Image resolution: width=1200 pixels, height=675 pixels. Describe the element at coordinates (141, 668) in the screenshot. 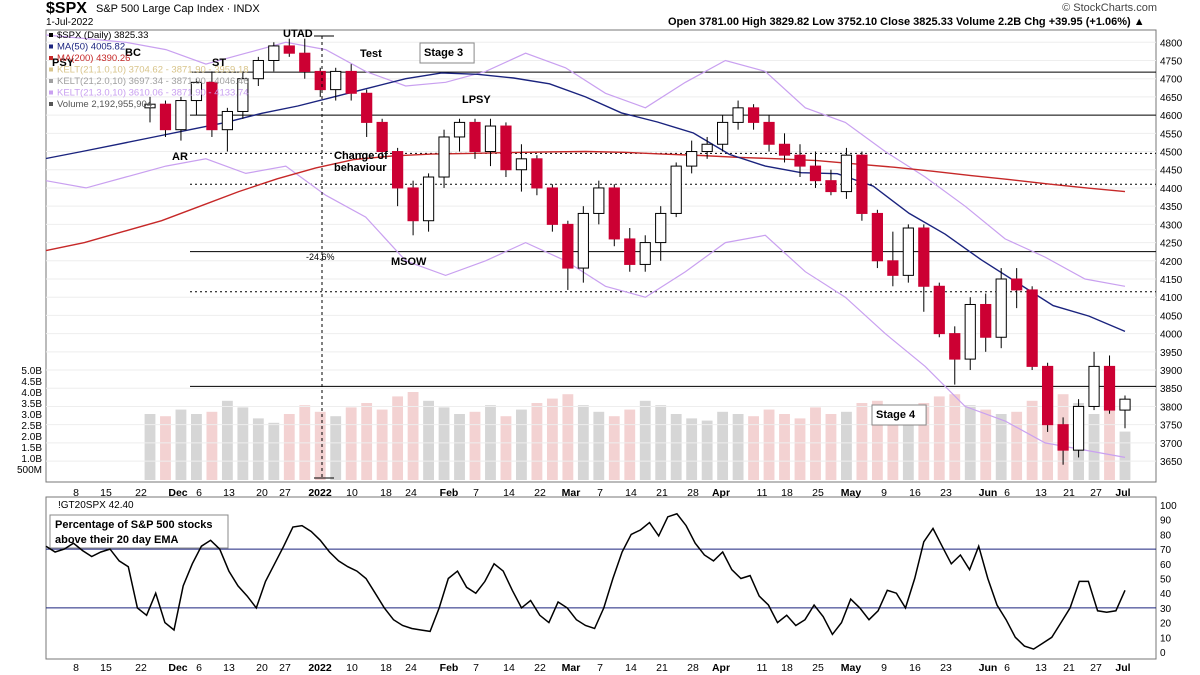

I see `osc-x-tick-label: 22` at that location.